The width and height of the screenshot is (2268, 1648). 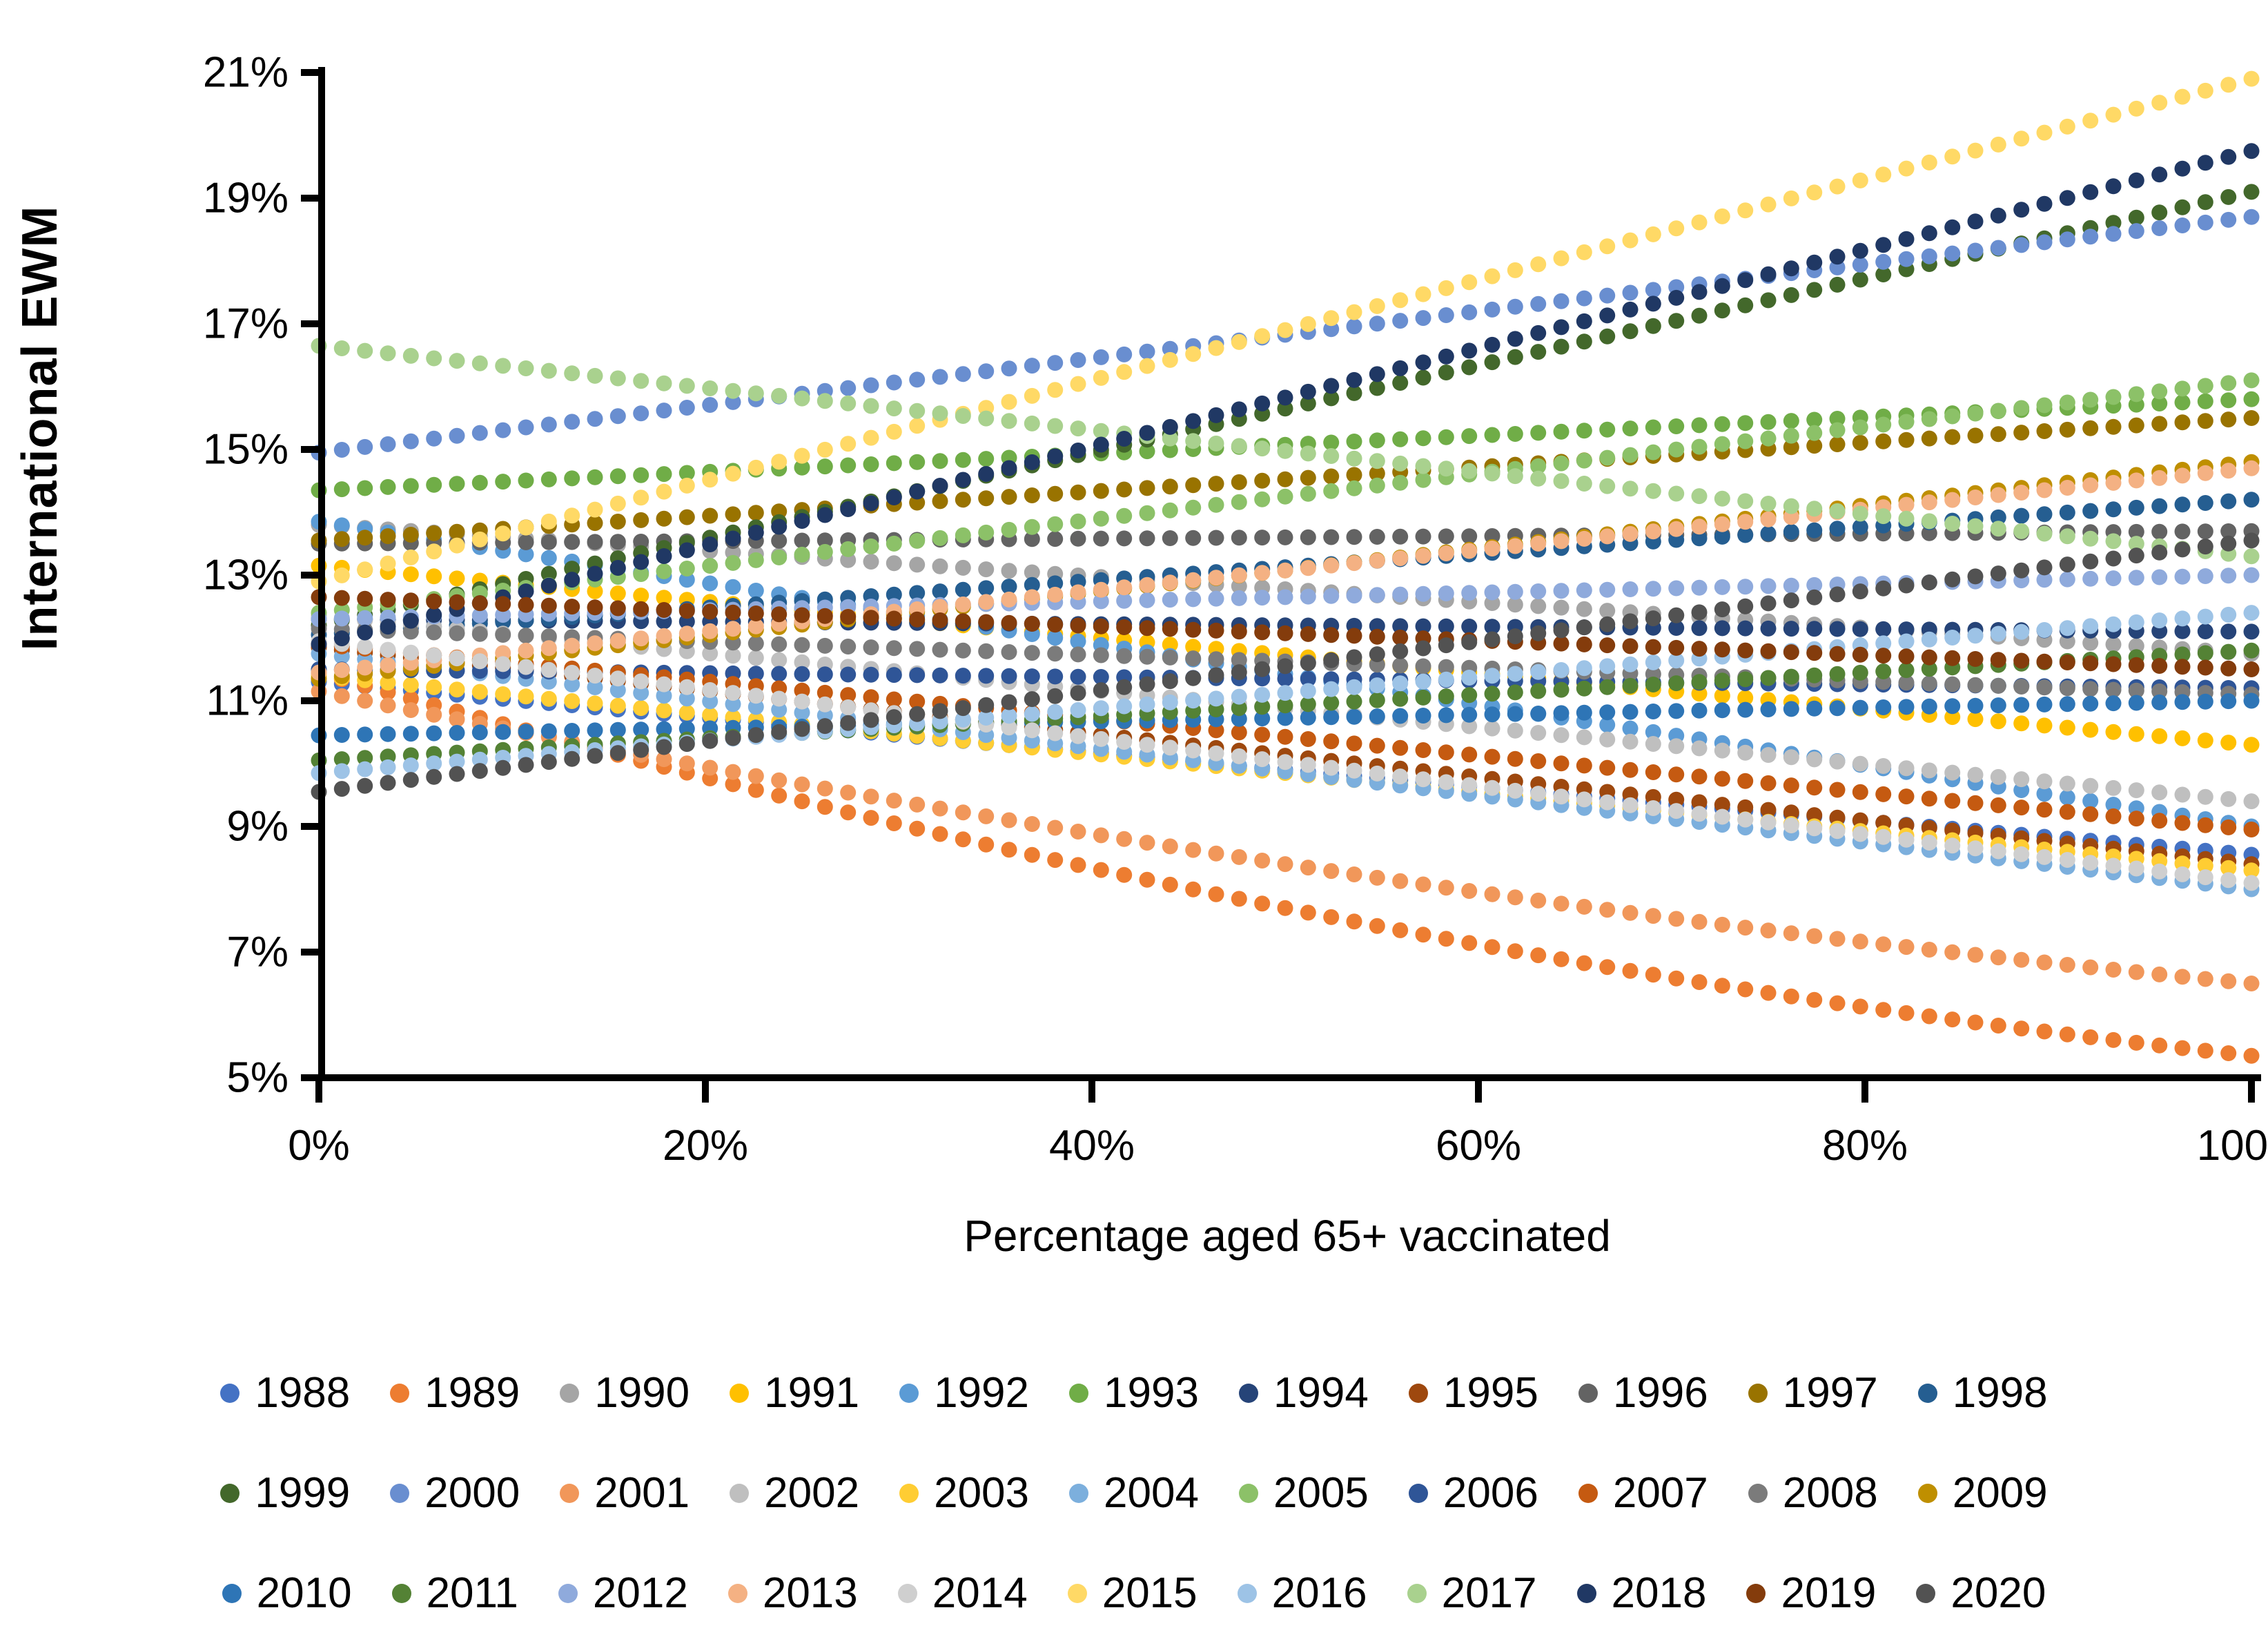 I want to click on y-axis-title: International EWM, so click(x=40, y=428).